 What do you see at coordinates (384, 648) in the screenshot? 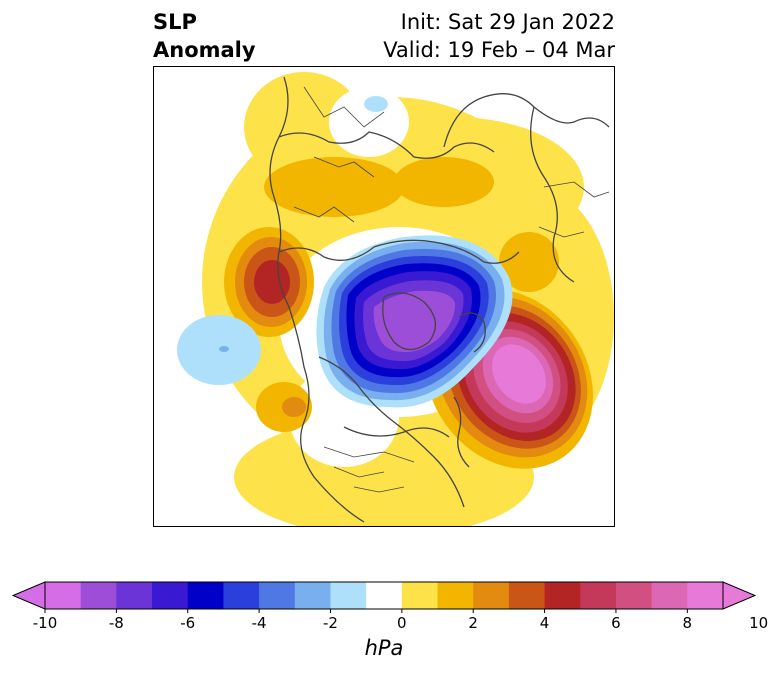
I see `colorbar-unit-label: hPa` at bounding box center [384, 648].